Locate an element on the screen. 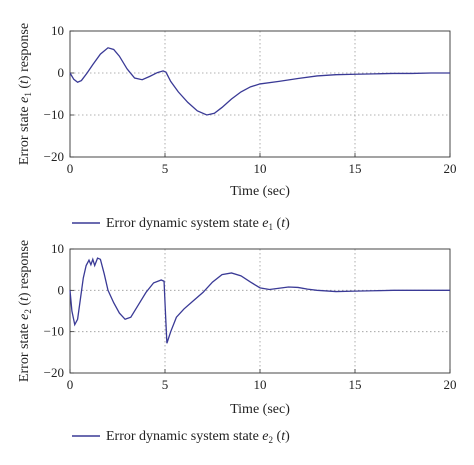 The image size is (474, 465). legend-e1: Error dynamic system state e1 (t) is located at coordinates (181, 224).